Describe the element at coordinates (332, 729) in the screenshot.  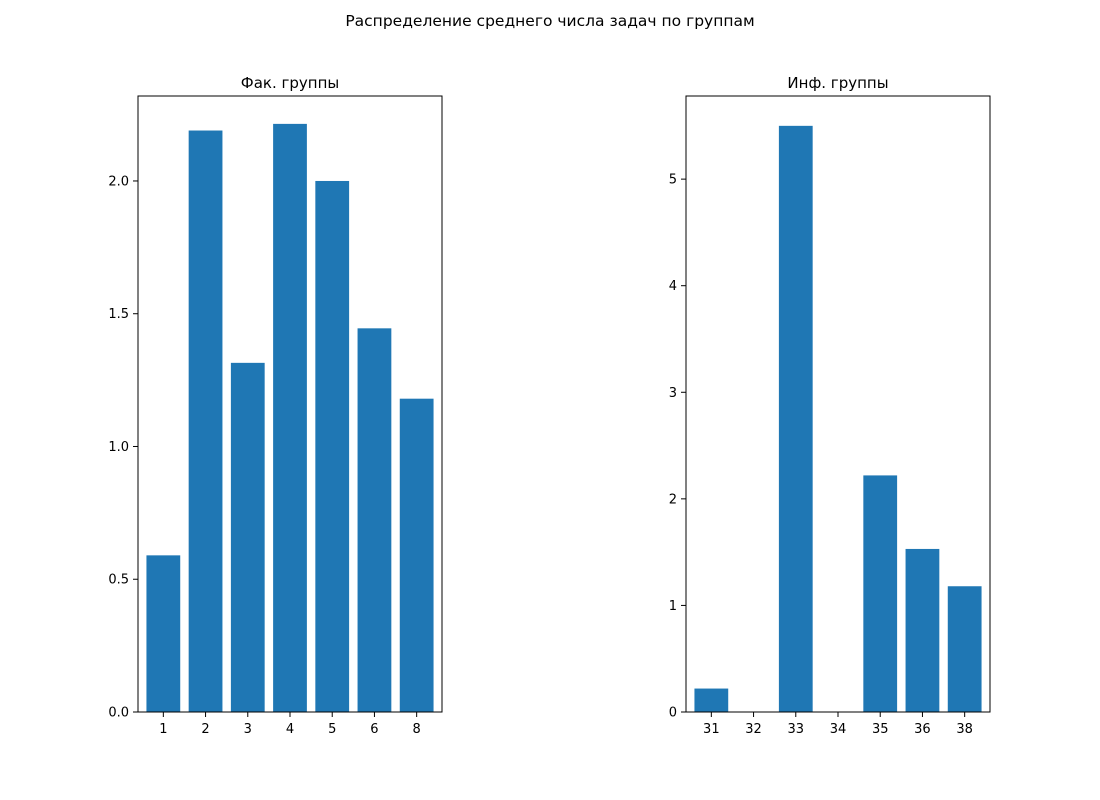
I see `x-tick-label: 5` at that location.